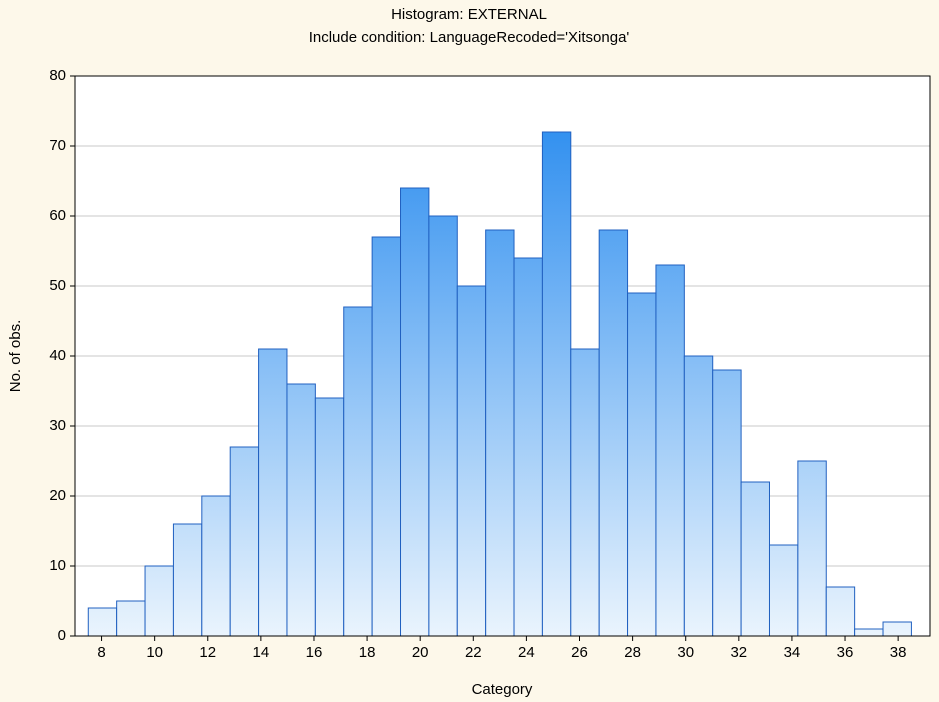  Describe the element at coordinates (845, 652) in the screenshot. I see `x-tick-label: 36` at that location.